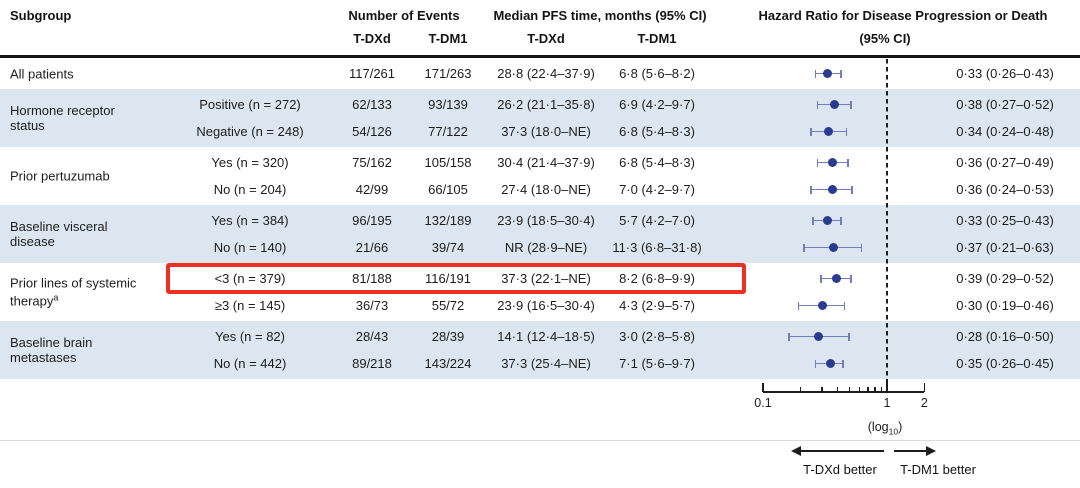  What do you see at coordinates (79, 118) in the screenshot?
I see `subgroup-label: Hormone receptor status` at bounding box center [79, 118].